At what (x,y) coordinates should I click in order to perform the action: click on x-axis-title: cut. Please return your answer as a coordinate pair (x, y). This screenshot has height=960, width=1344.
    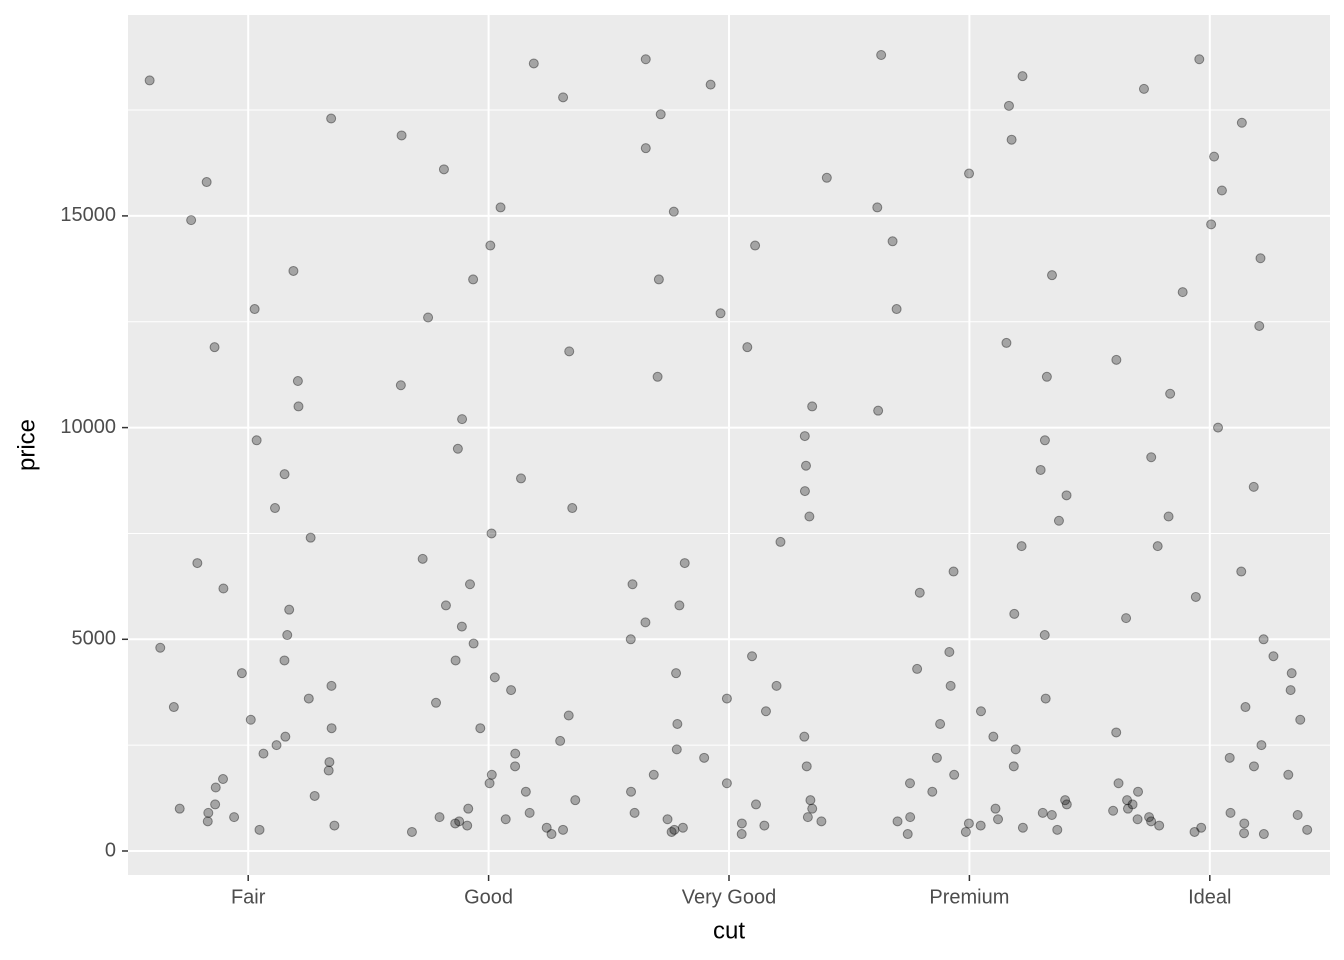
    Looking at the image, I should click on (729, 930).